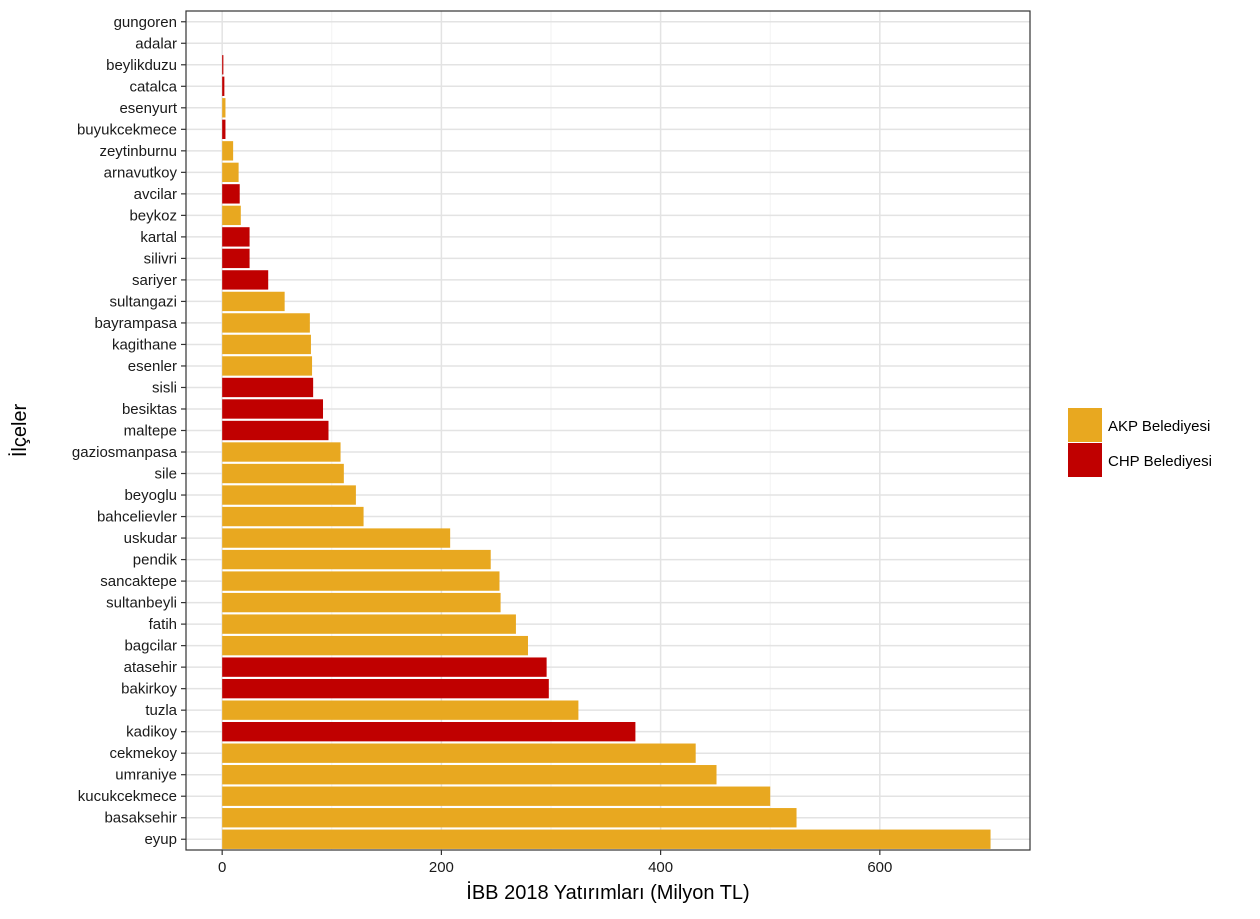 The height and width of the screenshot is (919, 1260). I want to click on bar-esenyurt, so click(224, 108).